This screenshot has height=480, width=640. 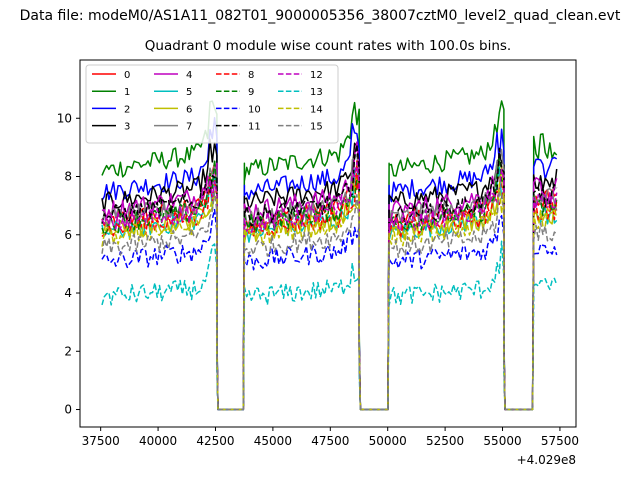 What do you see at coordinates (189, 127) in the screenshot?
I see `legend-label-7: 7` at bounding box center [189, 127].